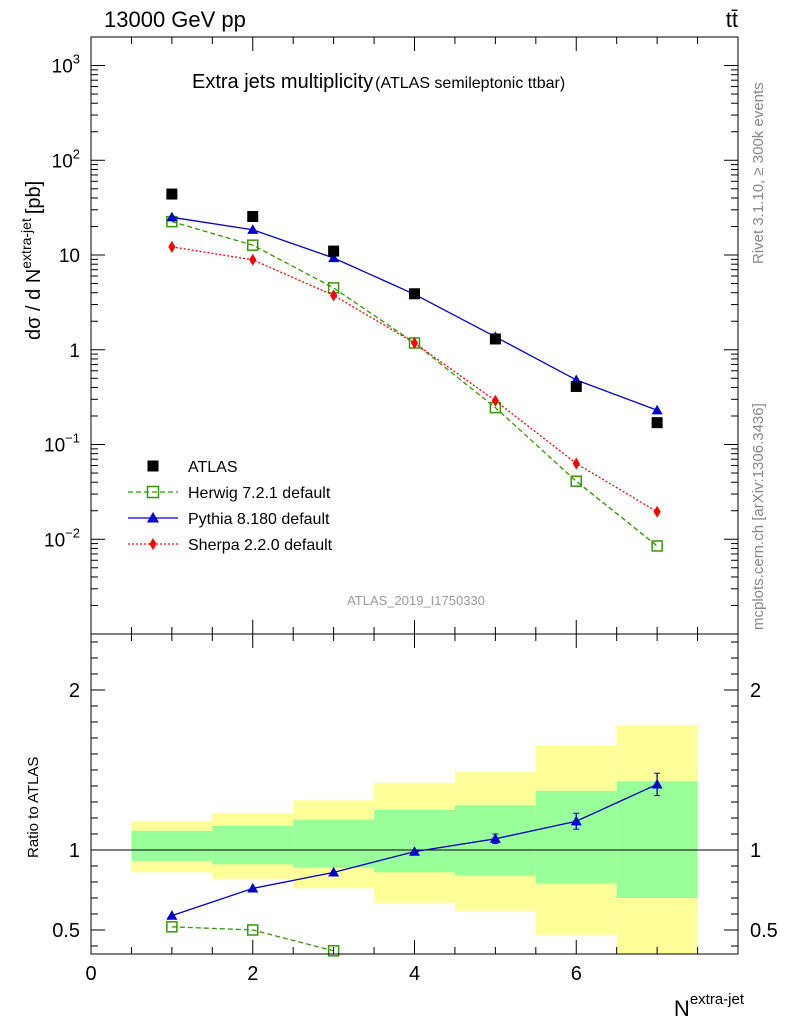 This screenshot has width=786, height=1024. Describe the element at coordinates (90, 974) in the screenshot. I see `x-tick-label: 0` at that location.